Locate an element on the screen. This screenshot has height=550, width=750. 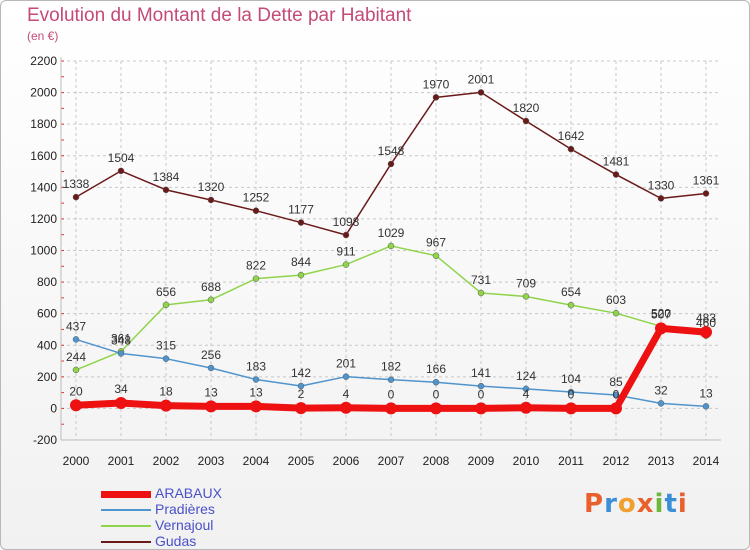
data-label-arabaux: 2 is located at coordinates (301, 394).